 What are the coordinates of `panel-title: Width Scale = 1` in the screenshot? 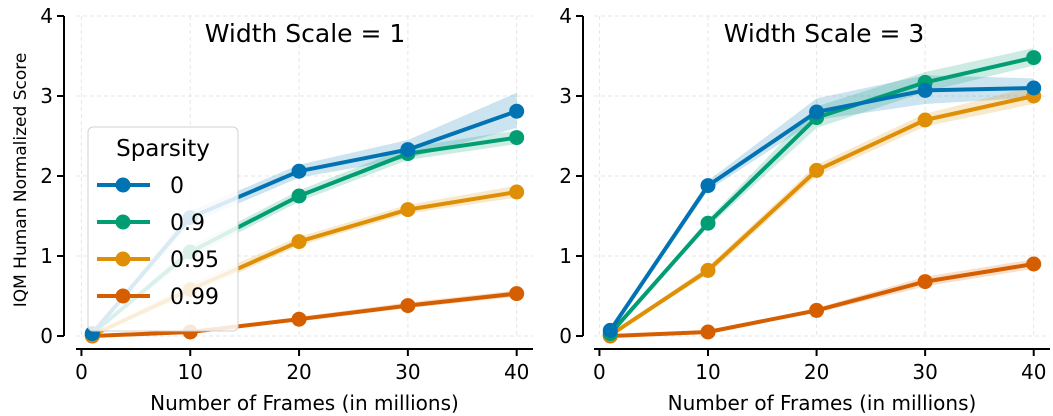 It's located at (305, 33).